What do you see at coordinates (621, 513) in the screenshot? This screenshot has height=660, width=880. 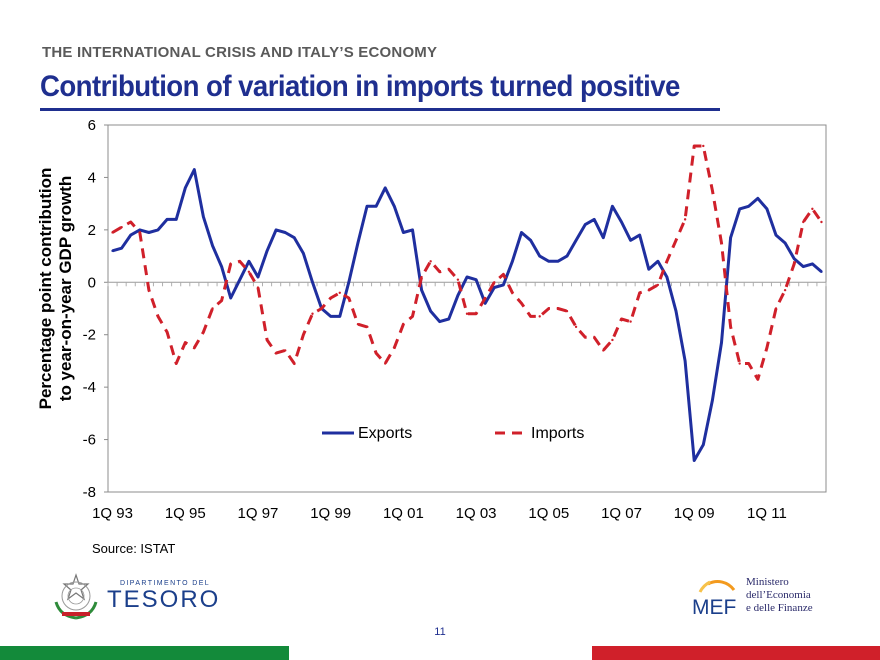 I see `x-tick-label: 1Q 07` at bounding box center [621, 513].